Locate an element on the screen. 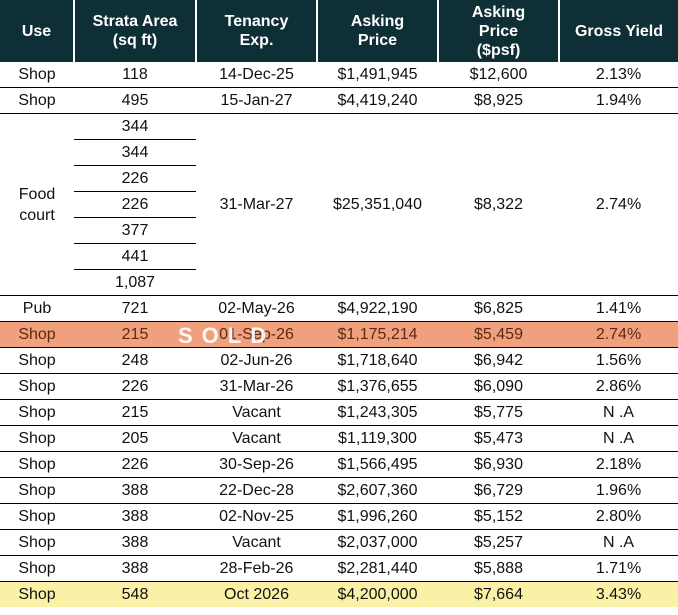  cell-area: 248 is located at coordinates (135, 360).